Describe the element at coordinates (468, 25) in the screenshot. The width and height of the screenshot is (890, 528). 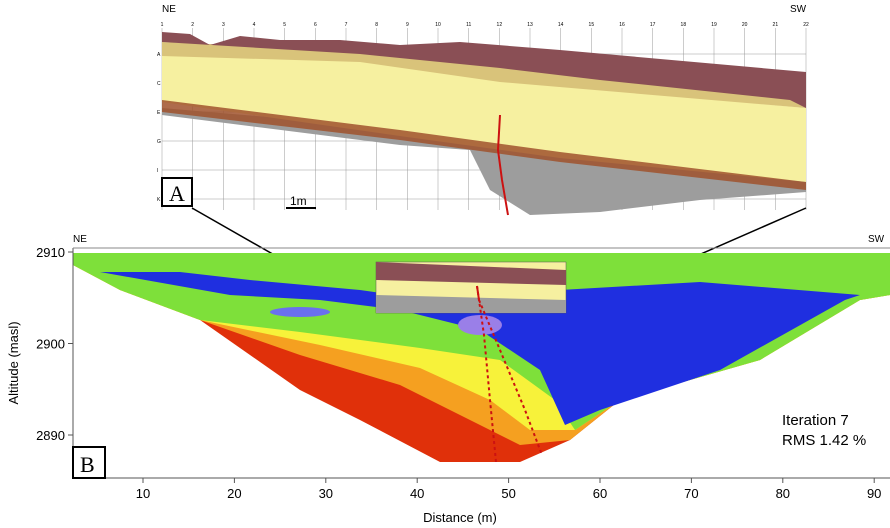
I see `column-label: 11` at that location.